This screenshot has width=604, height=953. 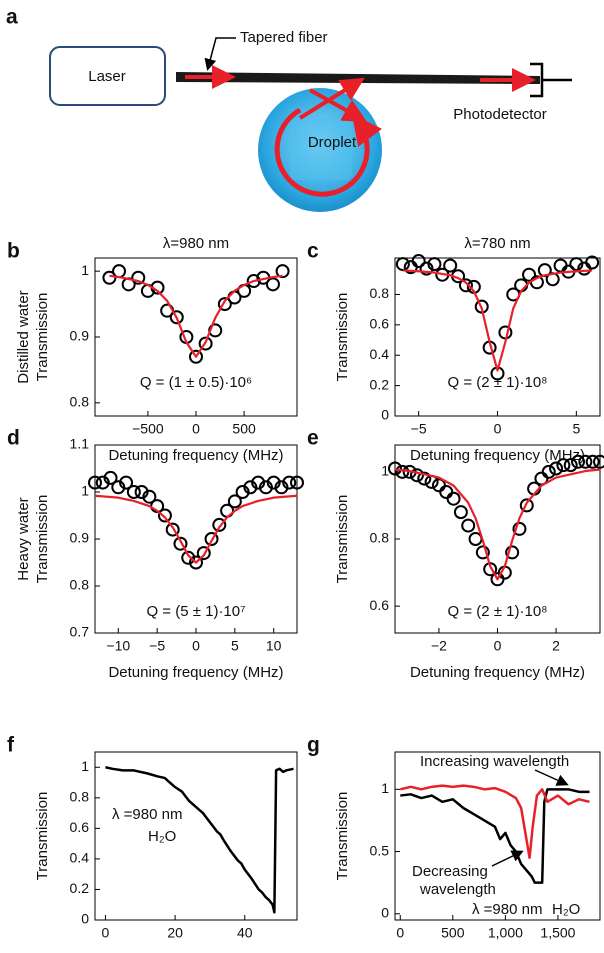 What do you see at coordinates (196, 952) in the screenshot?
I see `x-axis-label: Detuning frequency (GHz)` at bounding box center [196, 952].